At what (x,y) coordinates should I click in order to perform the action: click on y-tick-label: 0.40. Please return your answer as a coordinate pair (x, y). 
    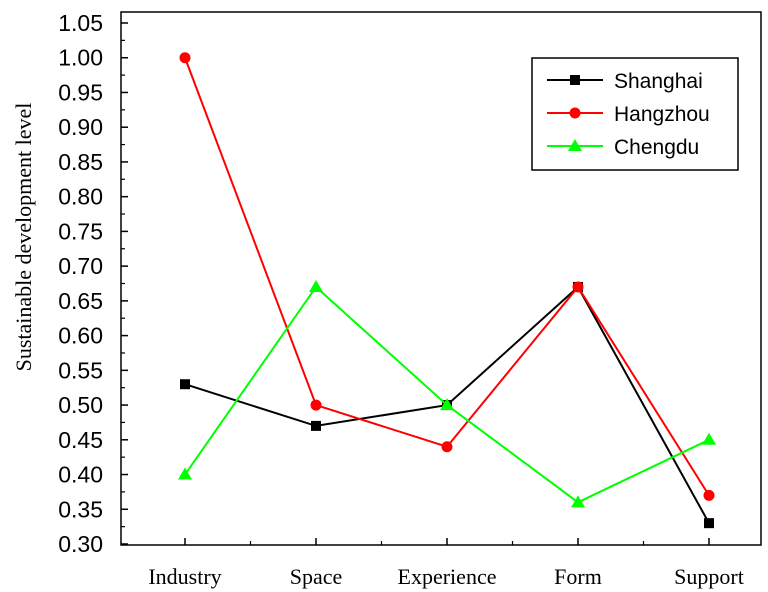
    Looking at the image, I should click on (80, 475).